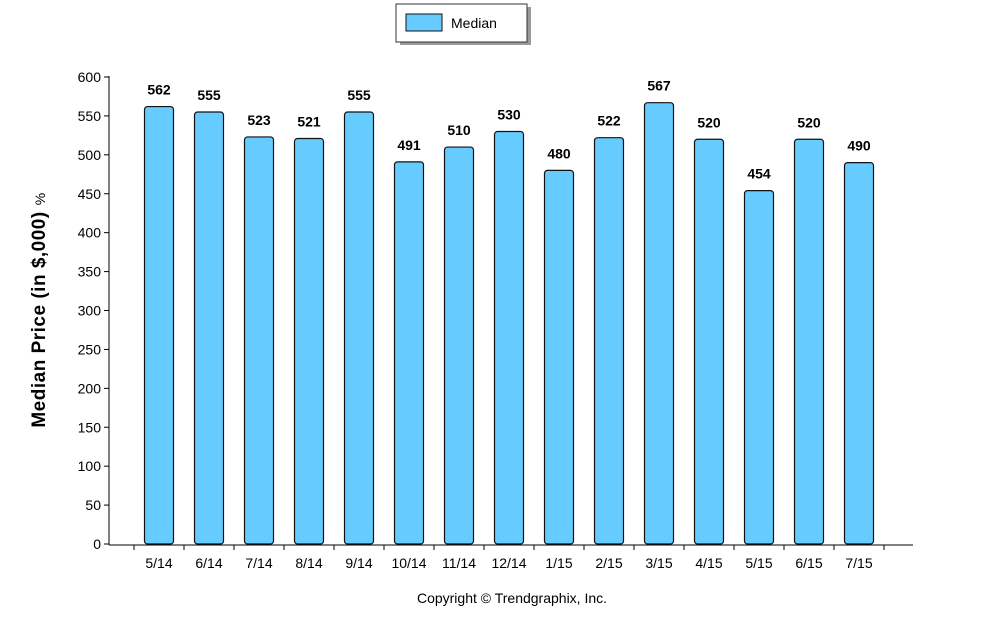 This screenshot has height=633, width=1004. I want to click on y-tick-label: 350, so click(90, 272).